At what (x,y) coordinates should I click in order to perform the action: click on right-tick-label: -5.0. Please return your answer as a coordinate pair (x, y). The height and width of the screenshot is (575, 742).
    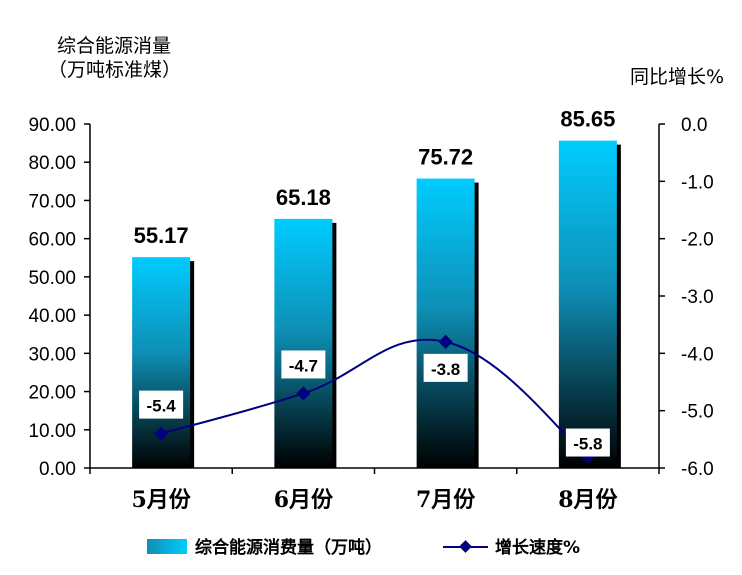
    Looking at the image, I should click on (697, 412).